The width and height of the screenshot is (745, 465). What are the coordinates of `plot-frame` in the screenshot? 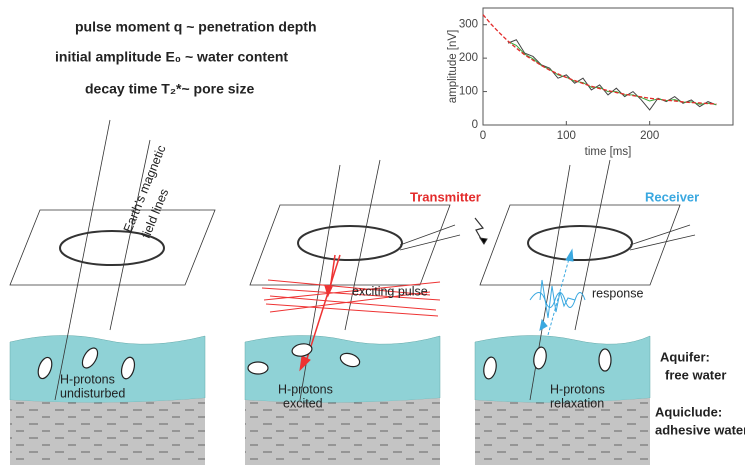 It's located at (608, 66).